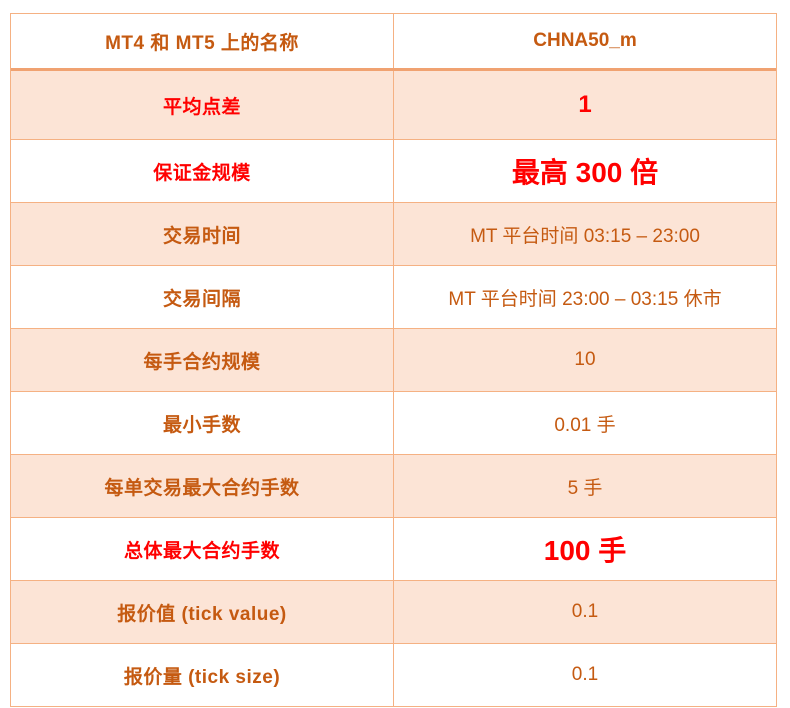  I want to click on table-row-max-total-lots: 总体最大合约手数 100 手, so click(393, 549).